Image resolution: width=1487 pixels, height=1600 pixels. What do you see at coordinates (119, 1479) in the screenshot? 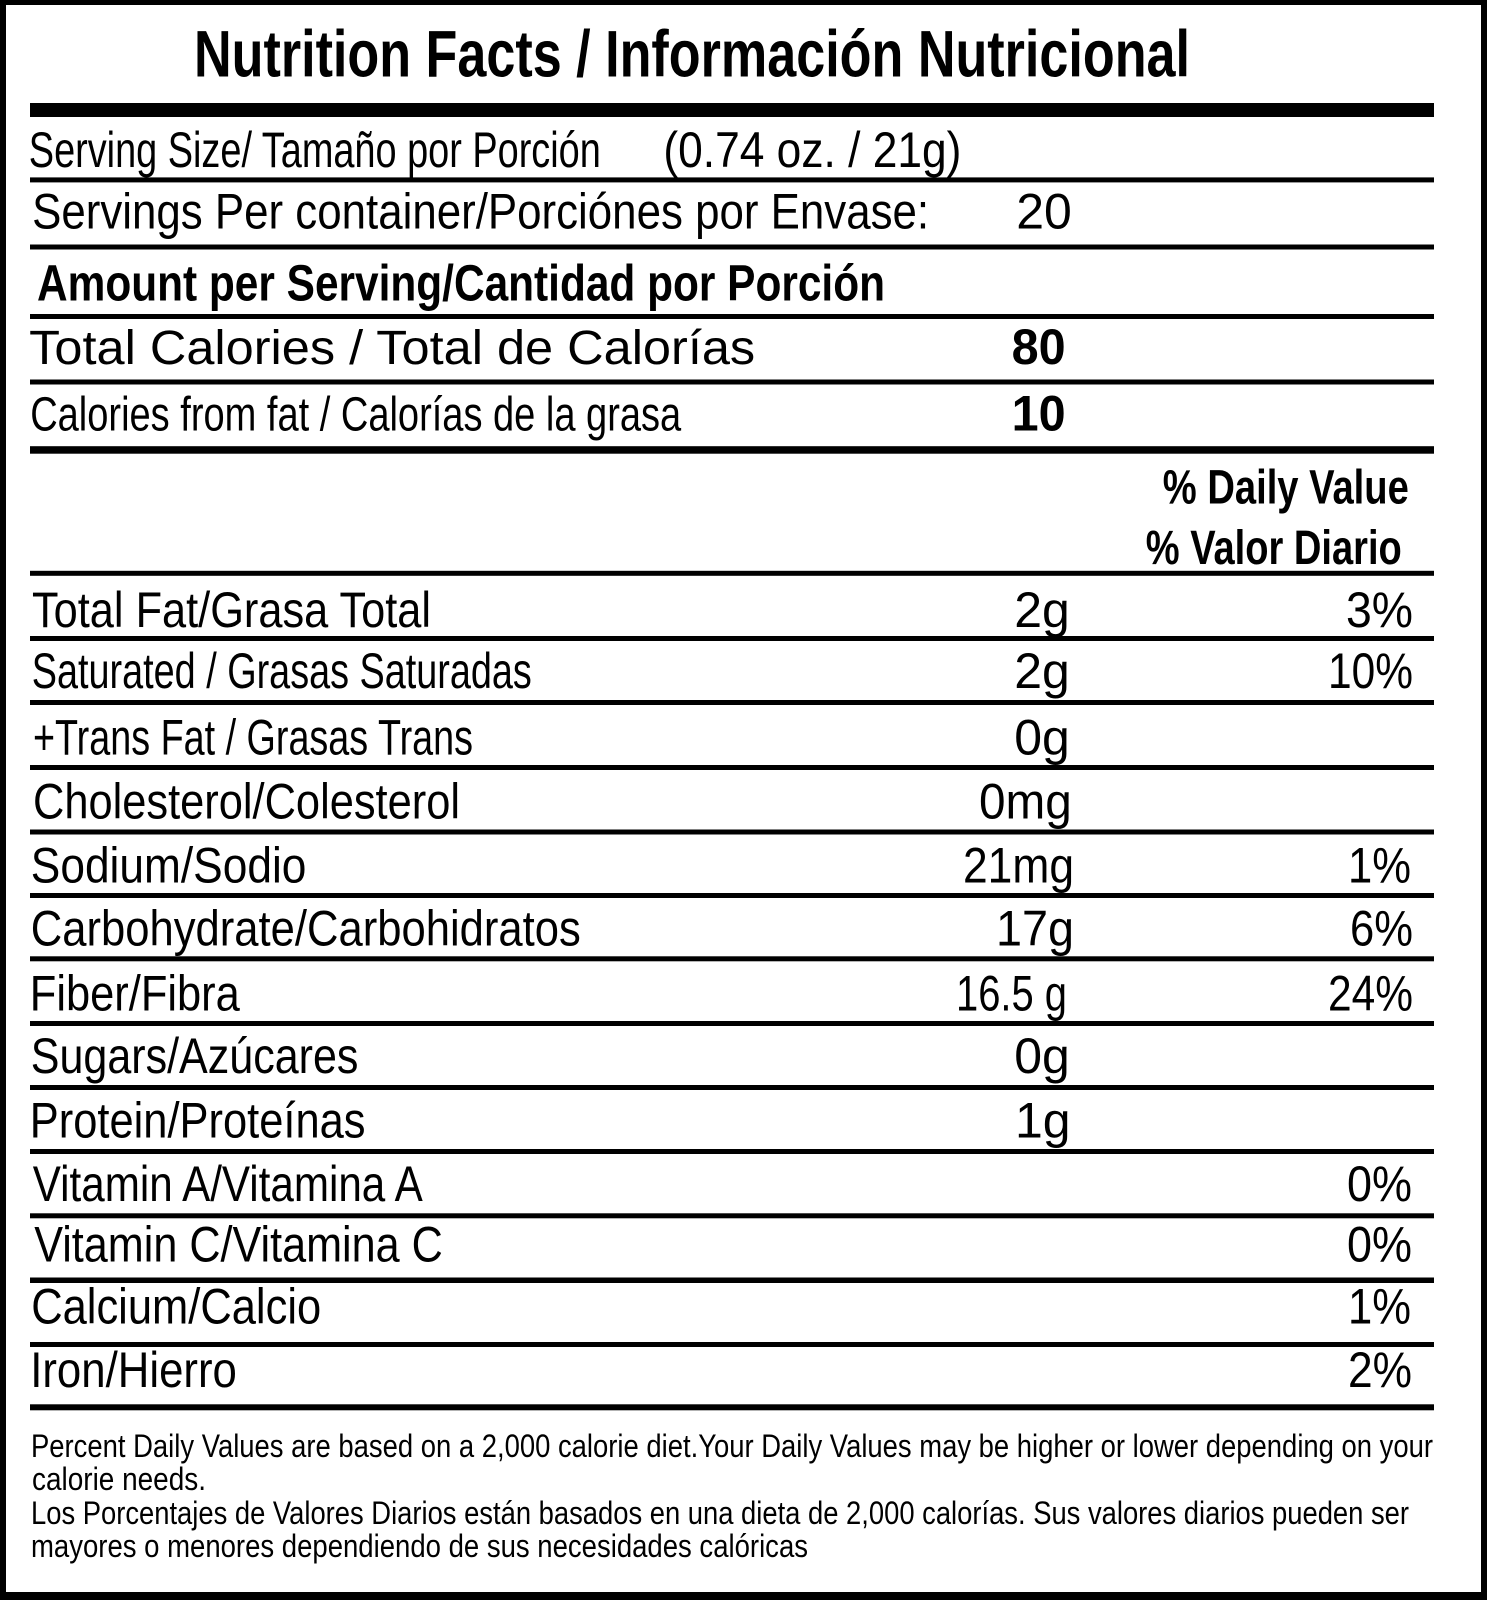
I see `svg-text: calorie needs.` at bounding box center [119, 1479].